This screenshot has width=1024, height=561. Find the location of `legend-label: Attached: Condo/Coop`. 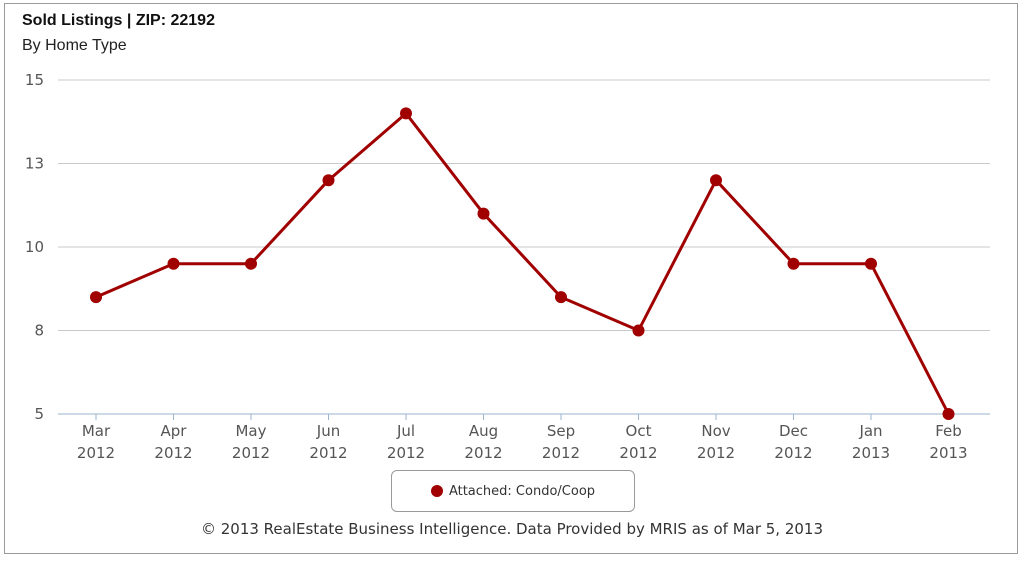

legend-label: Attached: Condo/Coop is located at coordinates (522, 491).